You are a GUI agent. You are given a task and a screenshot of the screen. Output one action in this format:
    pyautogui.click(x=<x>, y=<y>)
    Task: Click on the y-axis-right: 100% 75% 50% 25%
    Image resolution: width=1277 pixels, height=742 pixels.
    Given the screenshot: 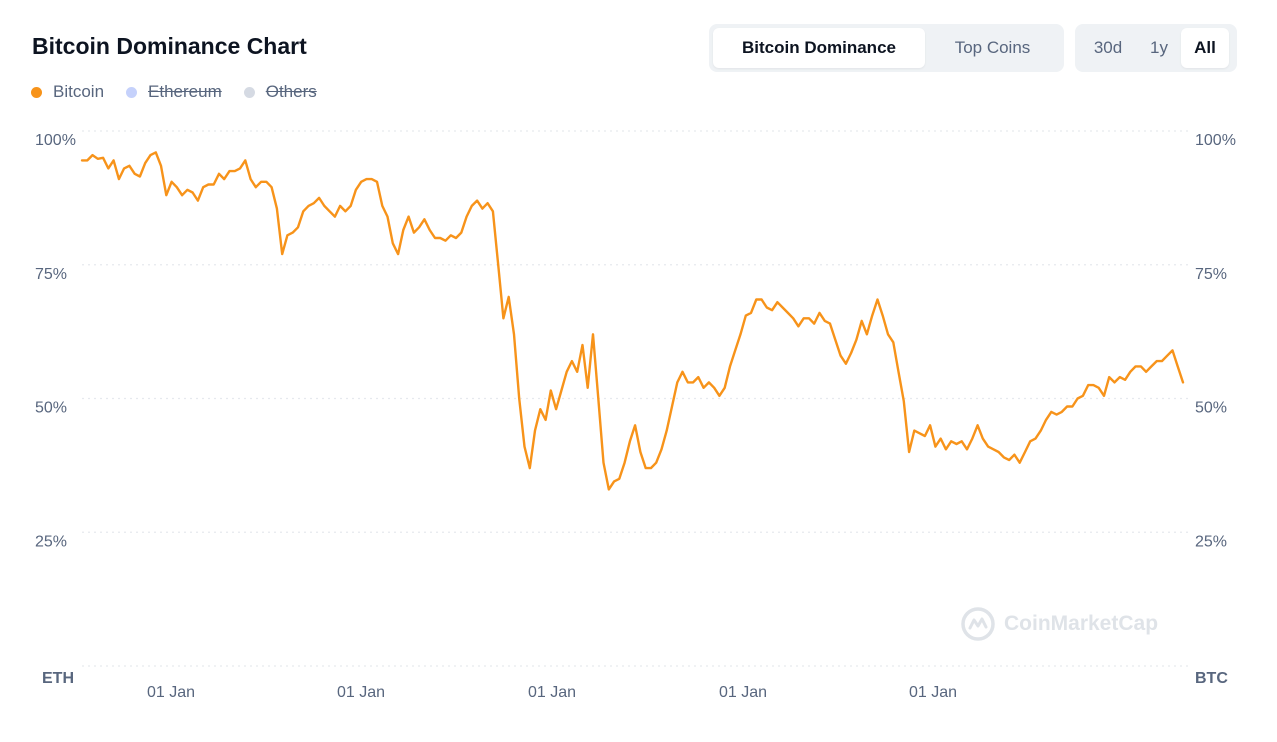 What is the action you would take?
    pyautogui.click(x=1215, y=341)
    